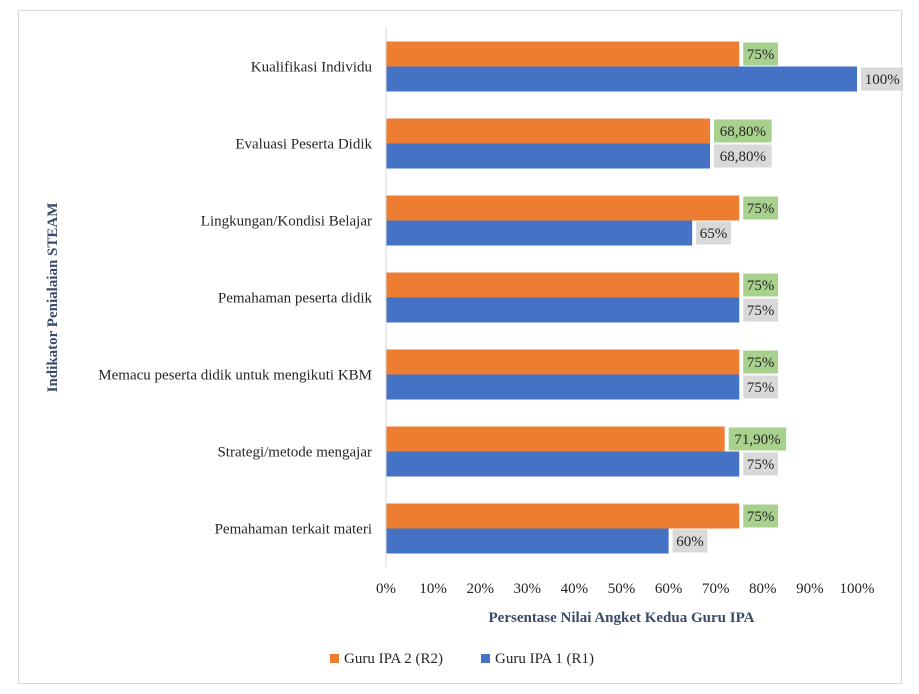 Image resolution: width=919 pixels, height=694 pixels. What do you see at coordinates (544, 659) in the screenshot?
I see `legend-label: Guru IPA 1 (R1)` at bounding box center [544, 659].